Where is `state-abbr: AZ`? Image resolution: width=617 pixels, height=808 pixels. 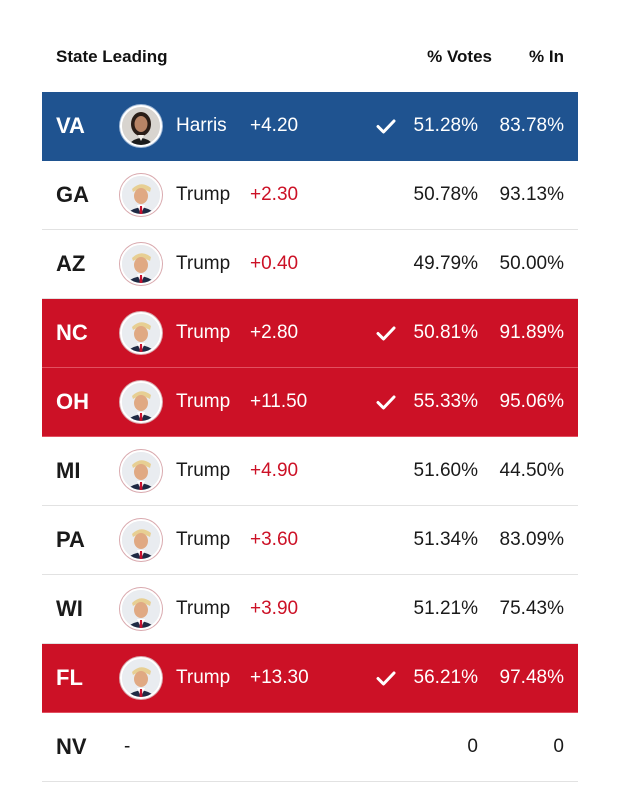
state-abbr: AZ is located at coordinates (71, 263).